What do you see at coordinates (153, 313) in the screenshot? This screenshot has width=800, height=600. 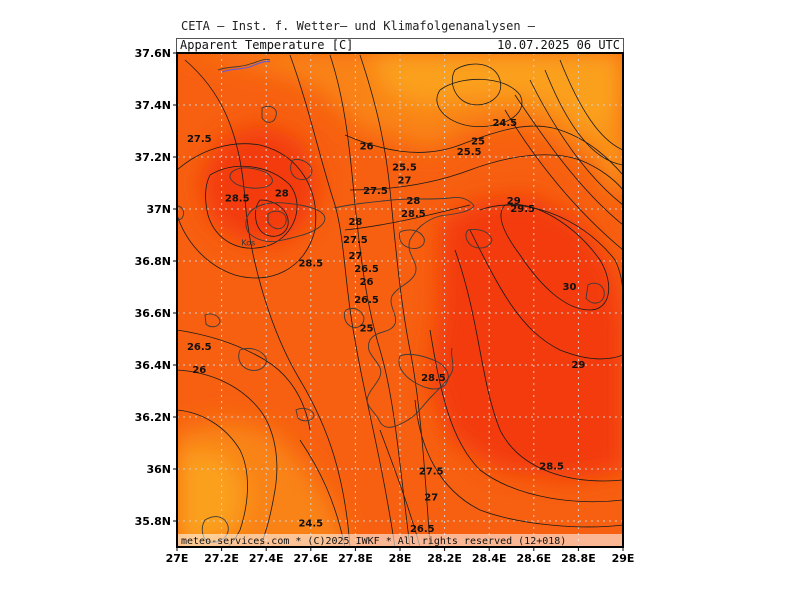 I see `y-tick-label: 36.6N` at bounding box center [153, 313].